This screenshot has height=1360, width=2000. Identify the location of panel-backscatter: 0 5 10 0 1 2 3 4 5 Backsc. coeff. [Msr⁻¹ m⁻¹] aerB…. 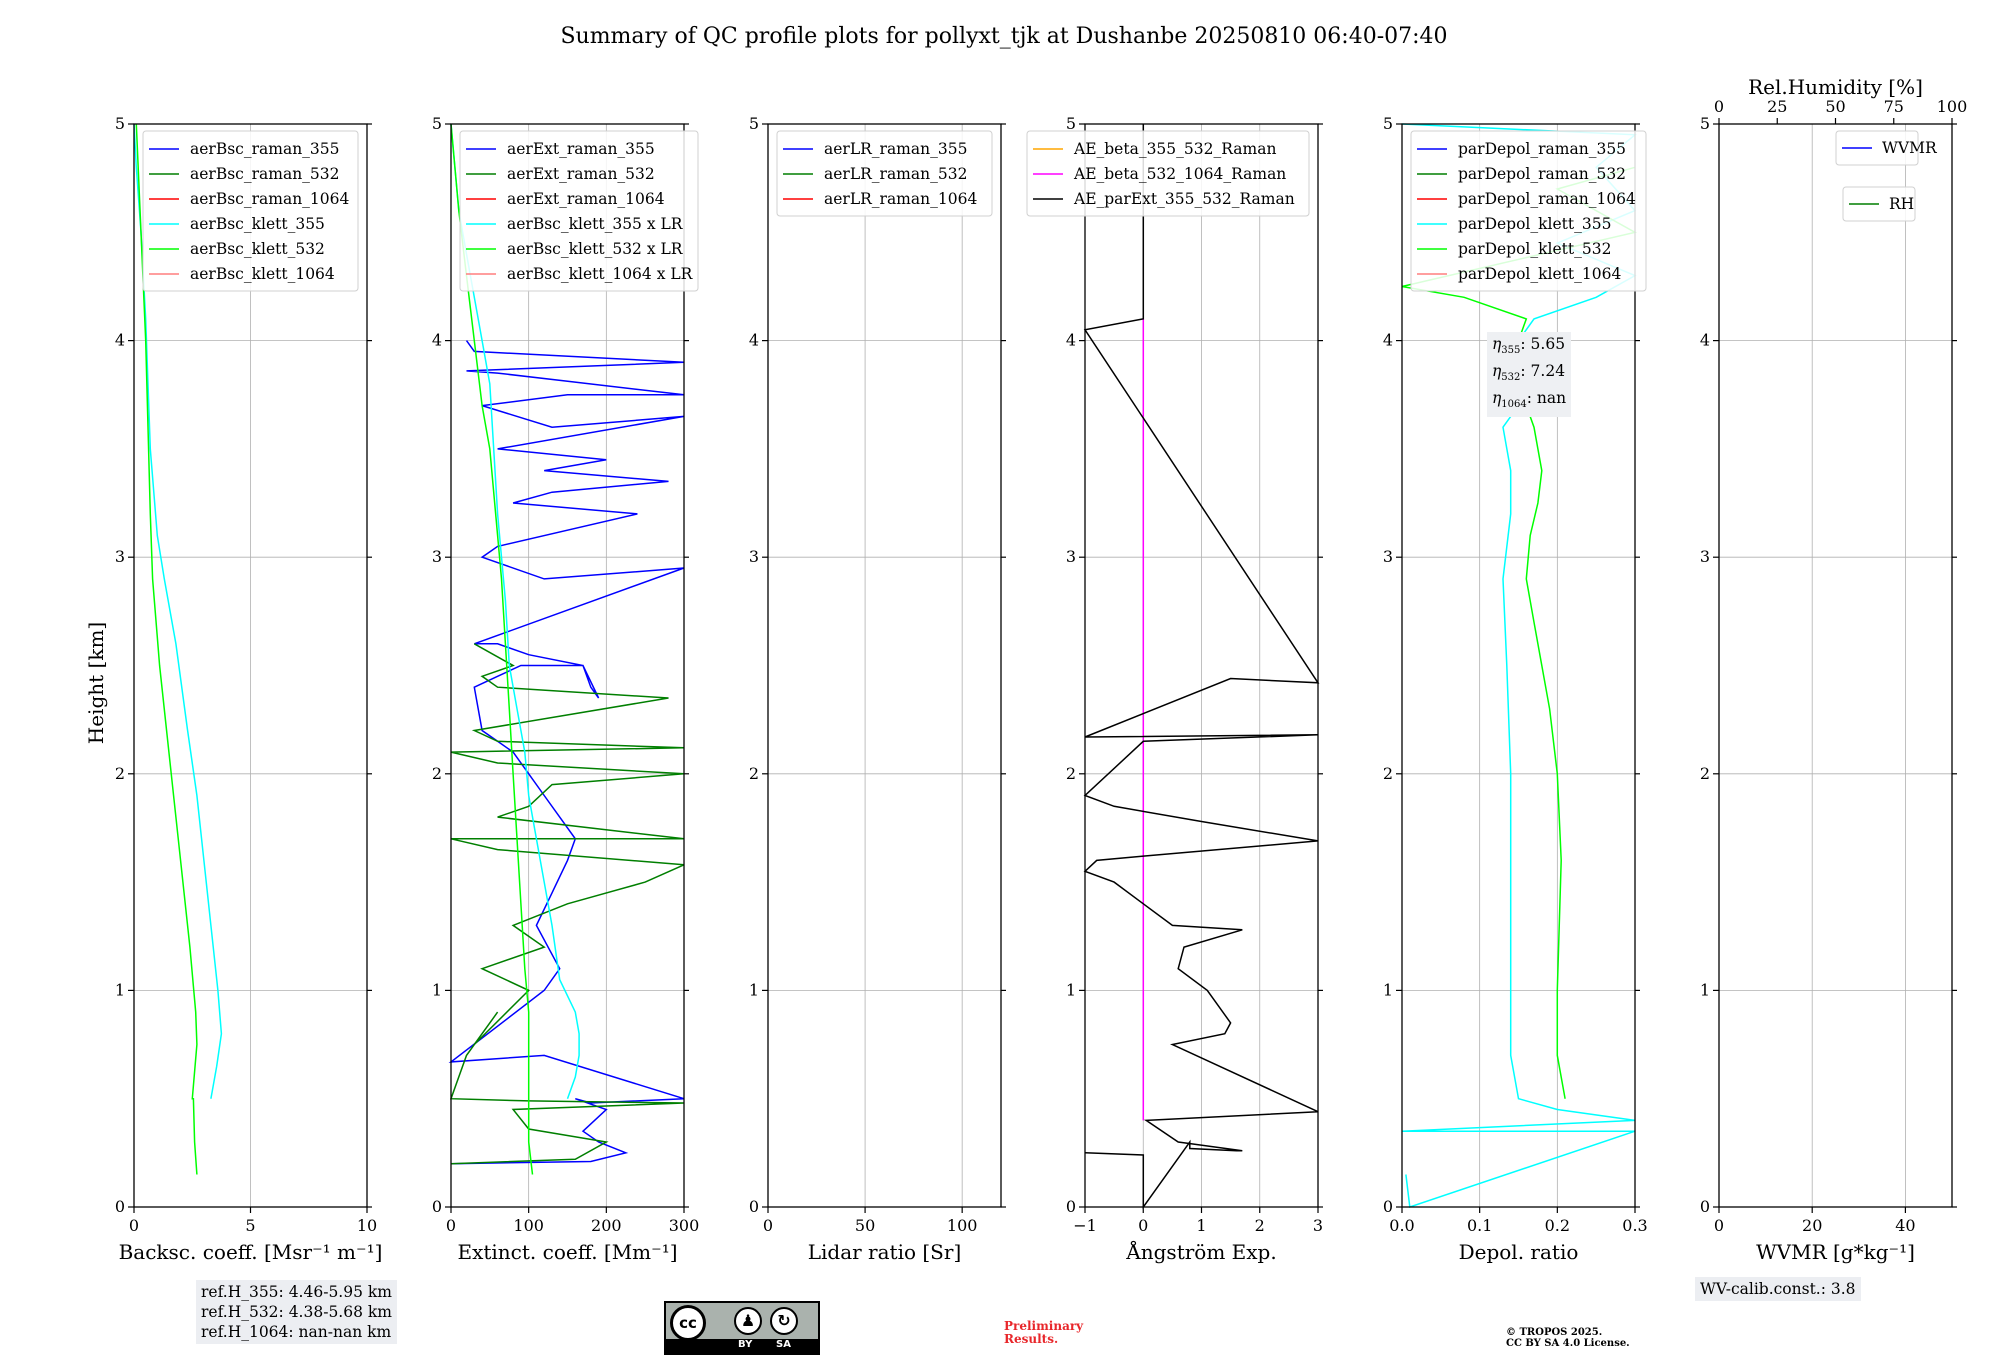
(249, 689).